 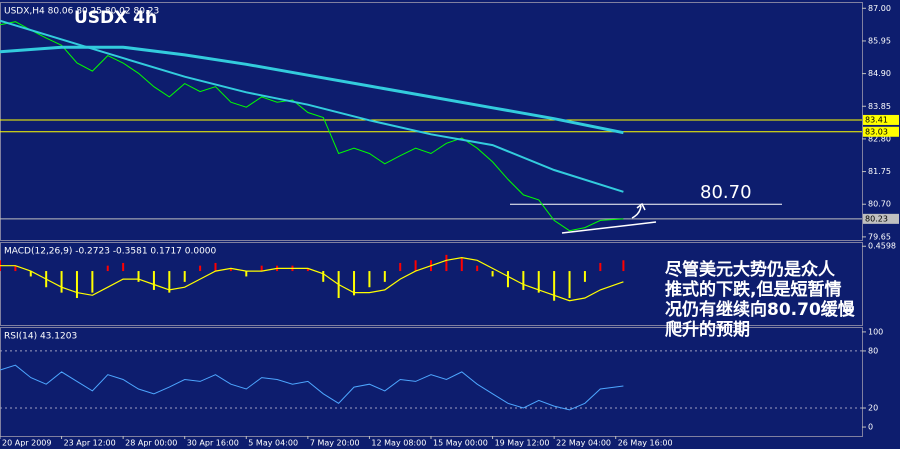 I want to click on y-tick-label: 85.95, so click(x=879, y=40).